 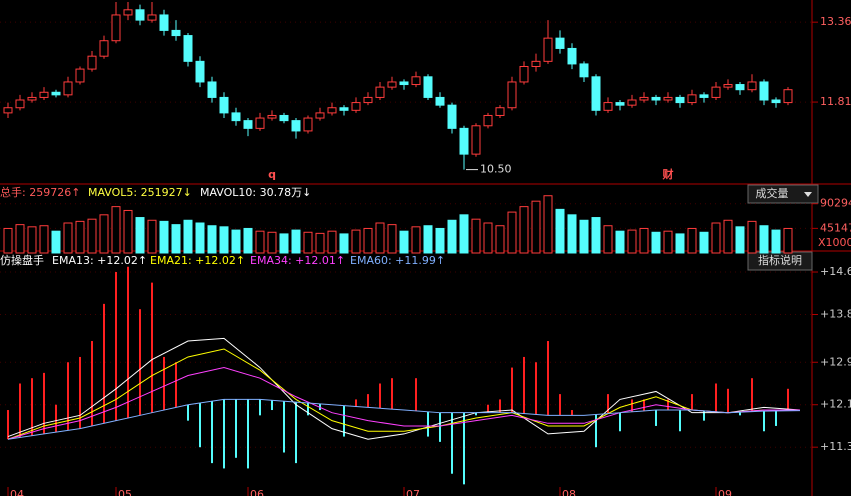 What do you see at coordinates (403, 403) in the screenshot?
I see `ema-line` at bounding box center [403, 403].